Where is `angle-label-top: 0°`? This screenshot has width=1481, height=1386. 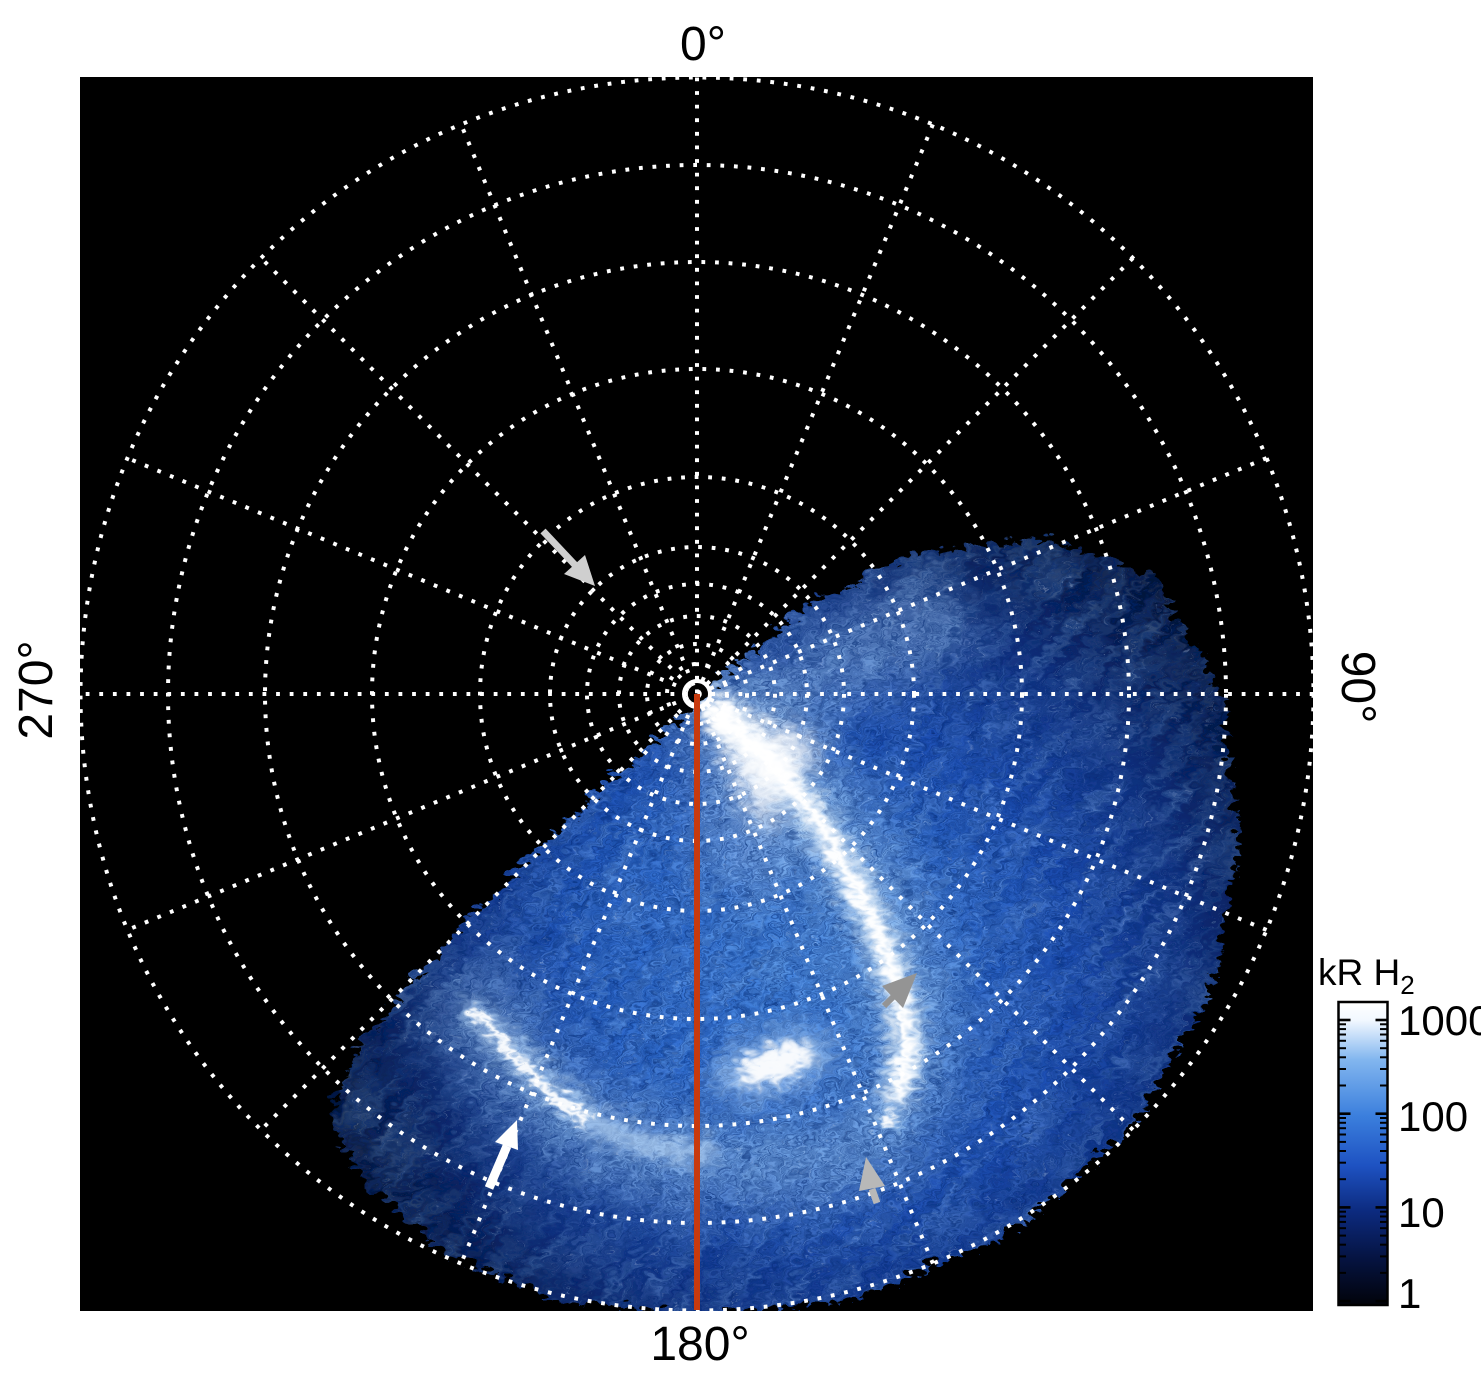
angle-label-top: 0° is located at coordinates (703, 44).